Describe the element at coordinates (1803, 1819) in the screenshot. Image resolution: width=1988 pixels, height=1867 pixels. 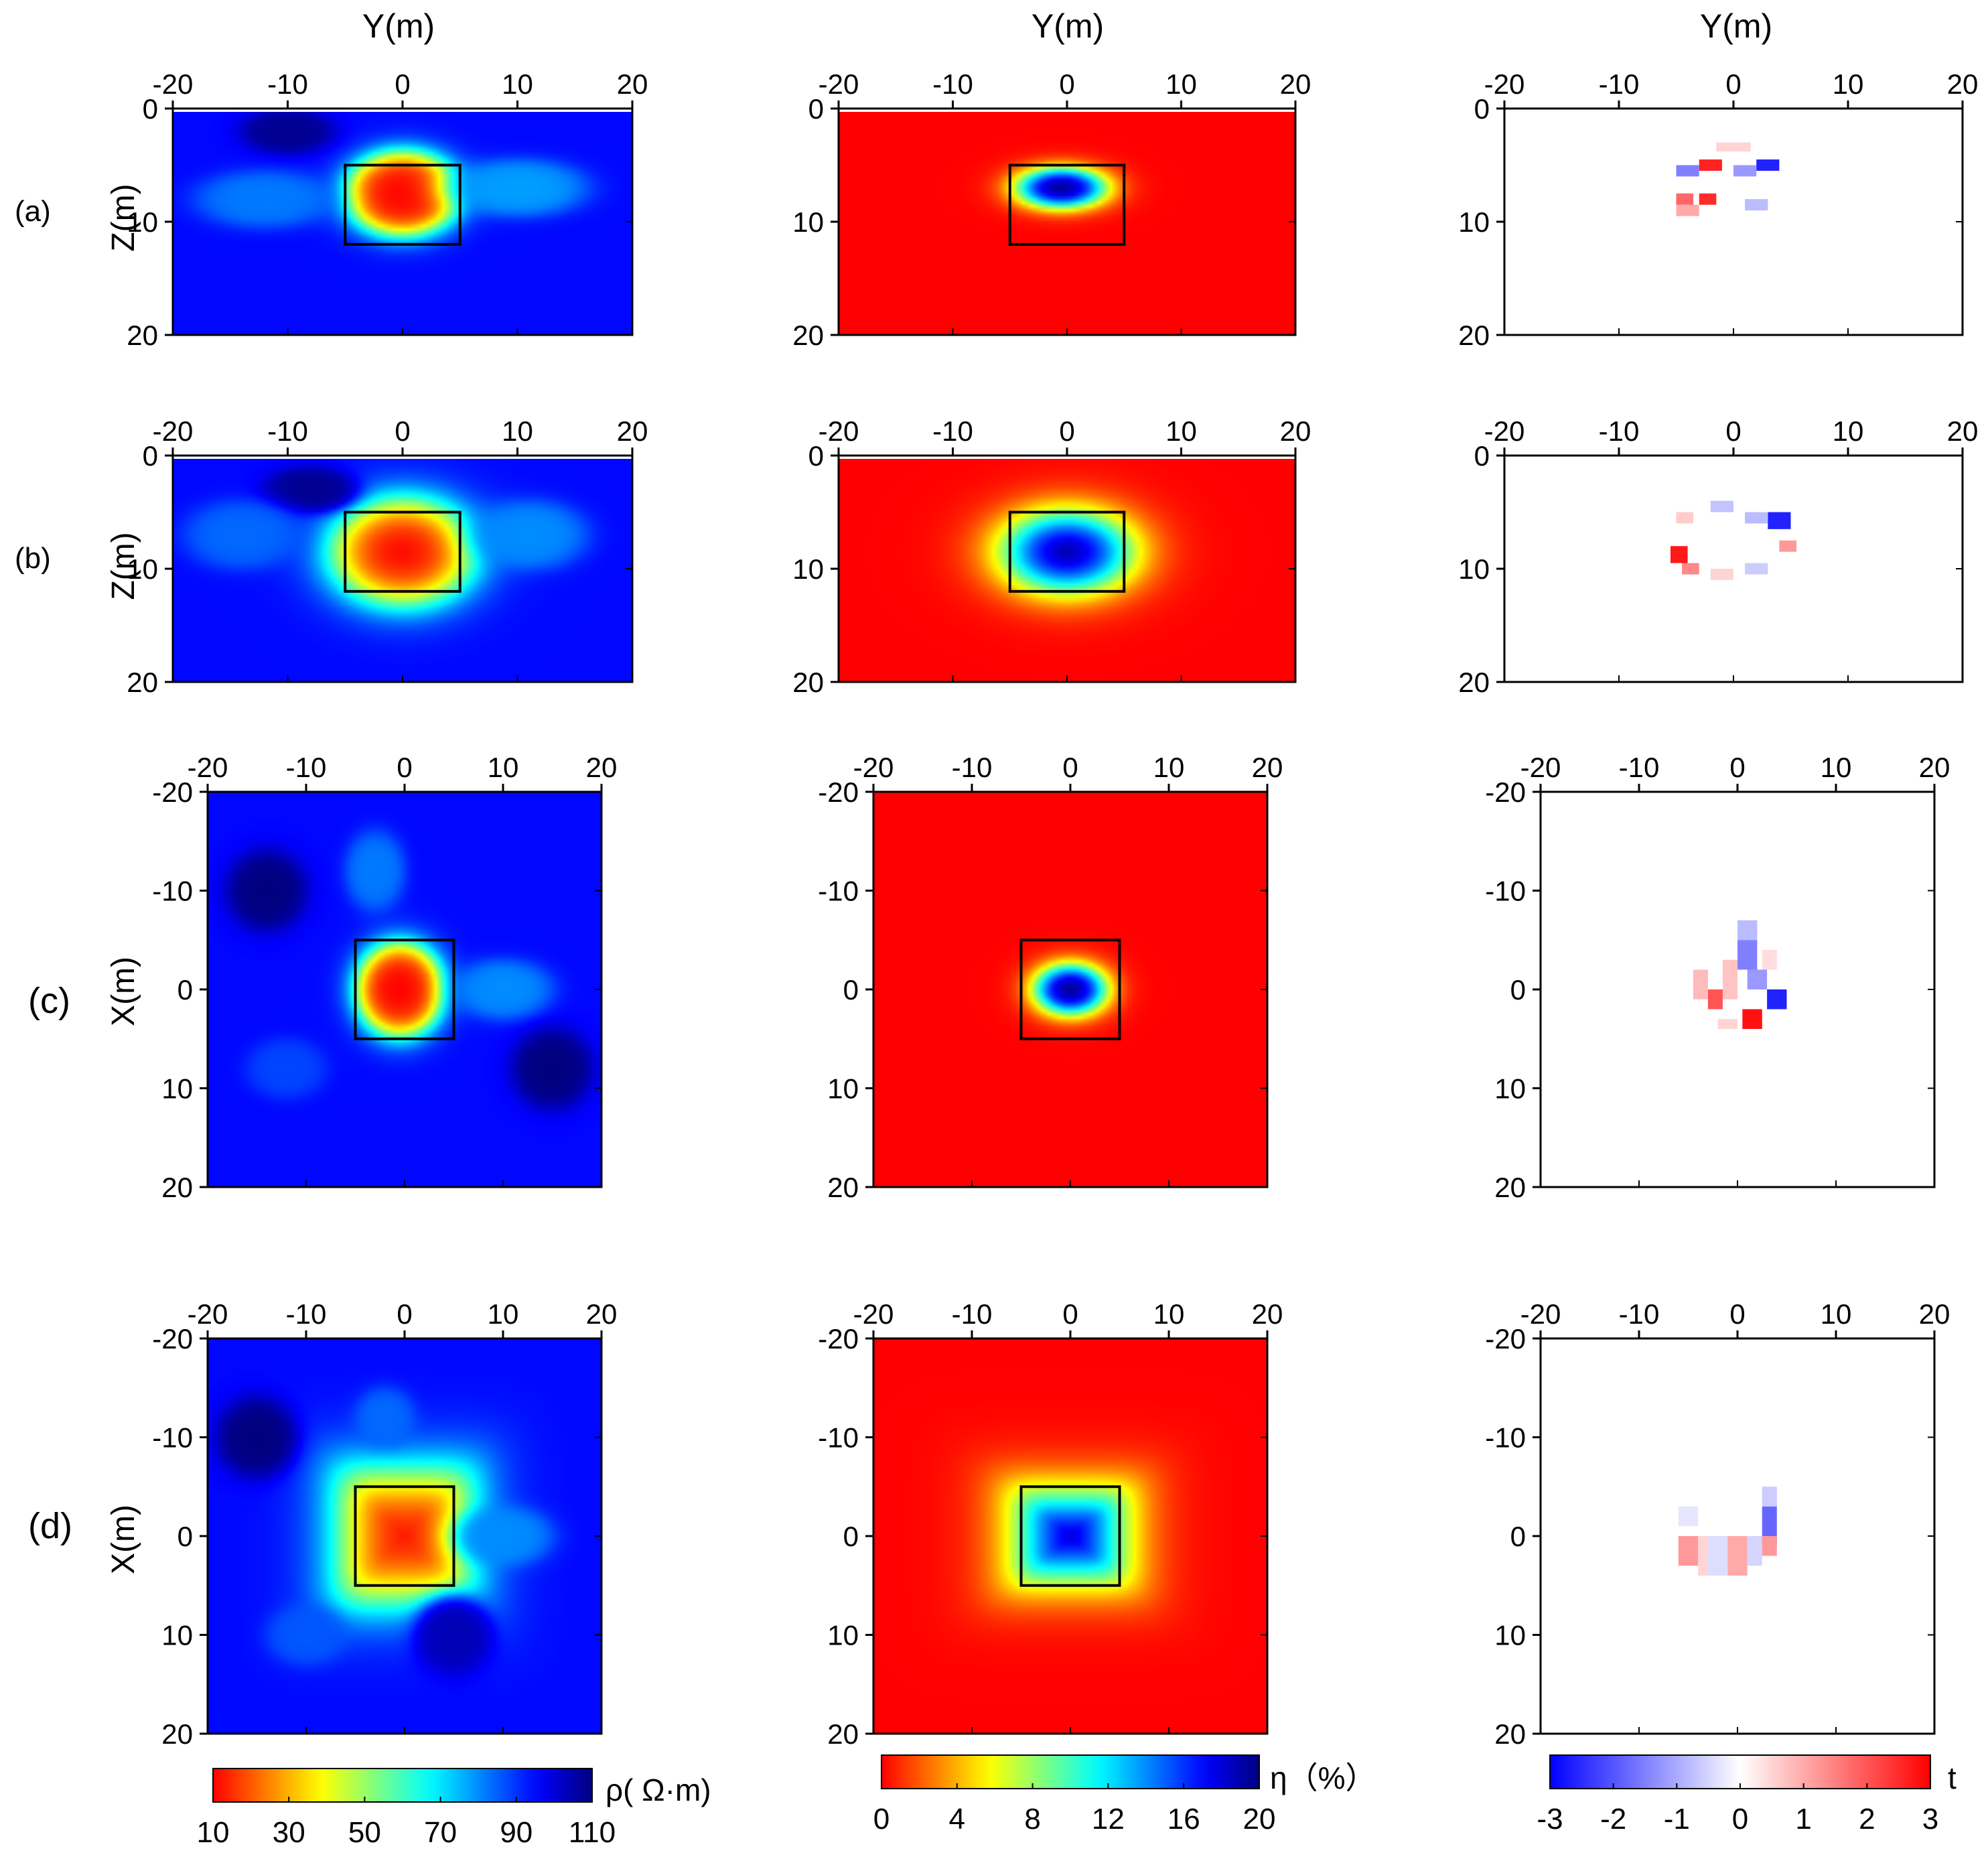
I see `colorbar-tick-label: 1` at that location.